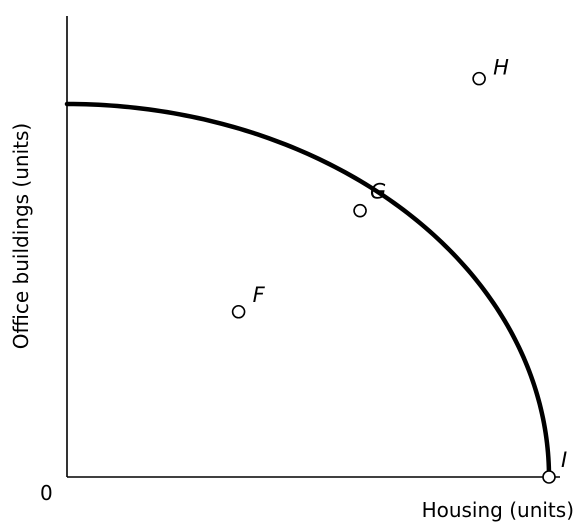 The width and height of the screenshot is (577, 523). I want to click on point-f-marker, so click(238, 311).